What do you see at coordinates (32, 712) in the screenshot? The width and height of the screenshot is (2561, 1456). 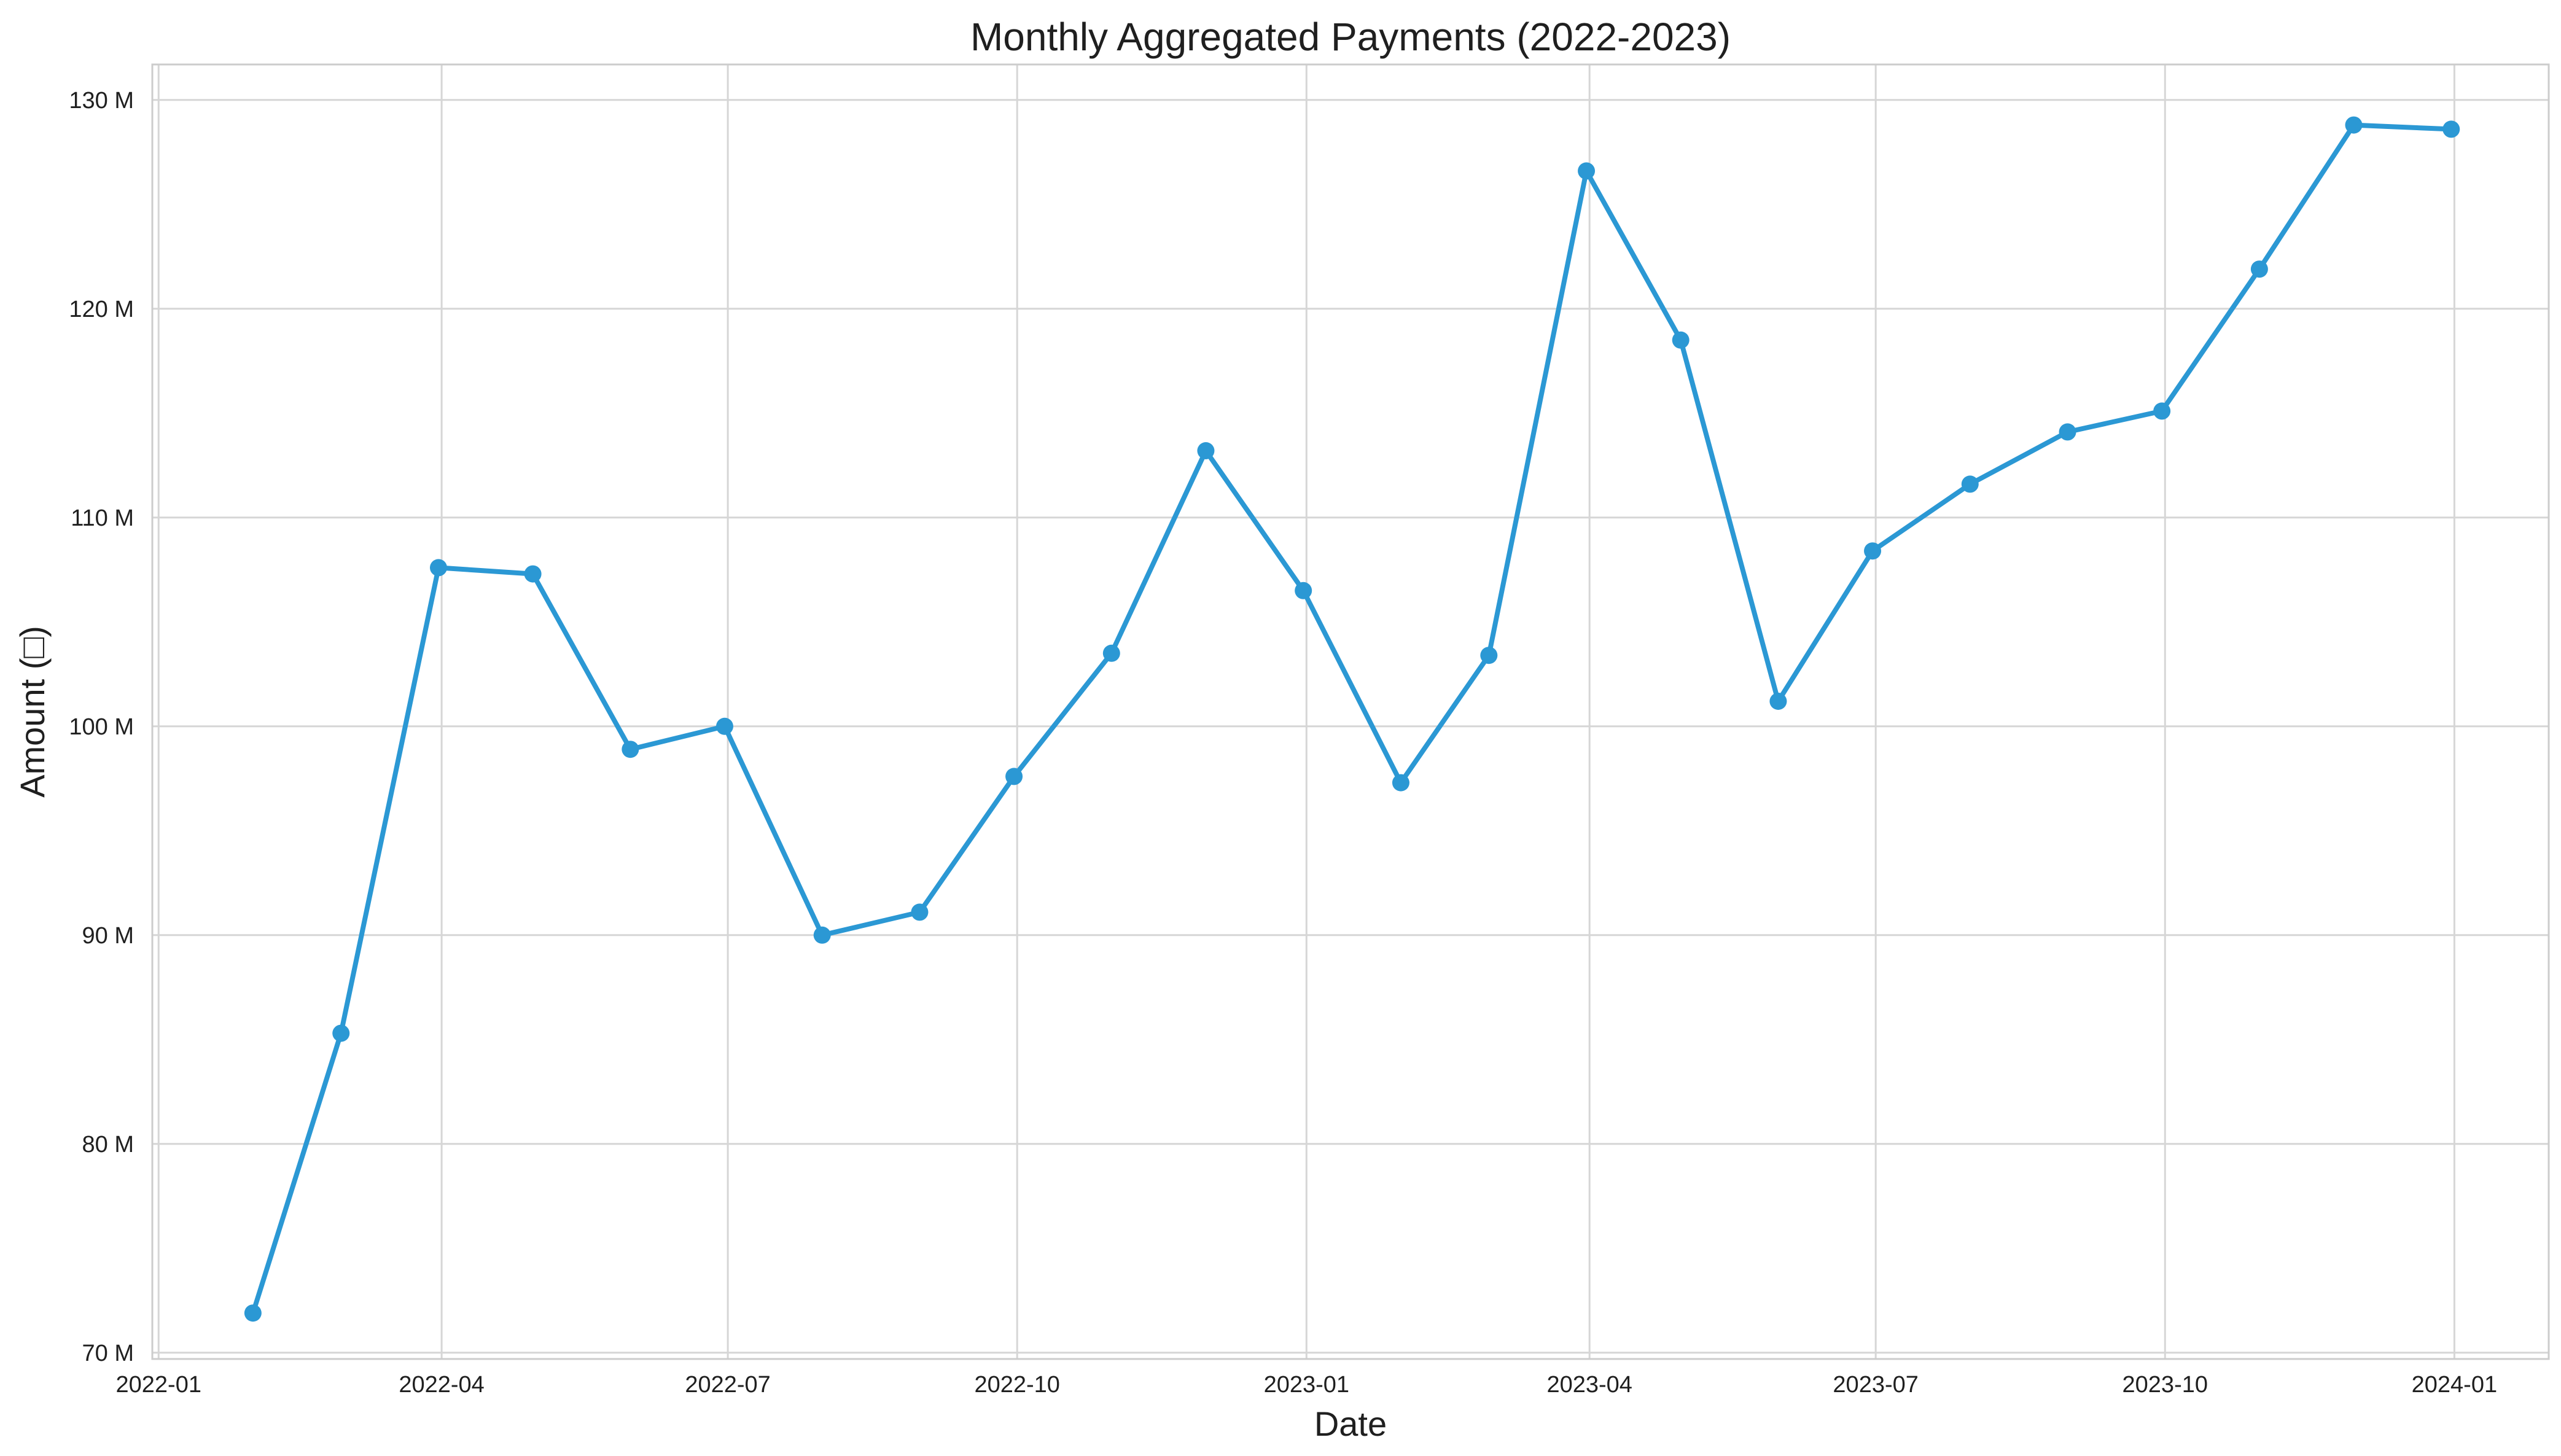 I see `y-axis-label: Amount (□)` at bounding box center [32, 712].